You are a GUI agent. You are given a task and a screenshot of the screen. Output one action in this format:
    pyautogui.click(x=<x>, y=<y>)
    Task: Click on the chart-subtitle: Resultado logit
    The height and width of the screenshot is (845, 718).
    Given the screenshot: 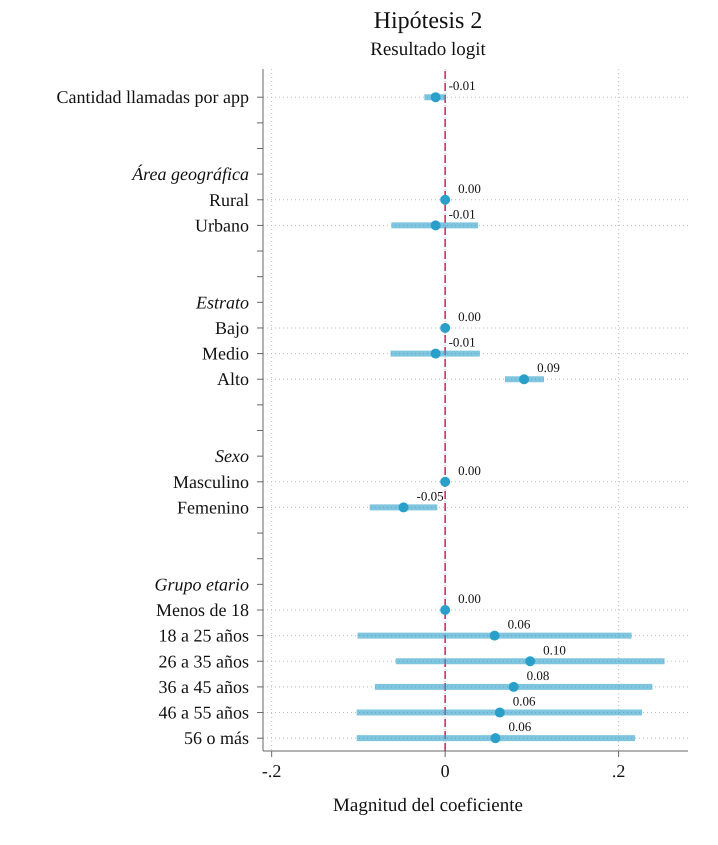 What is the action you would take?
    pyautogui.click(x=428, y=50)
    